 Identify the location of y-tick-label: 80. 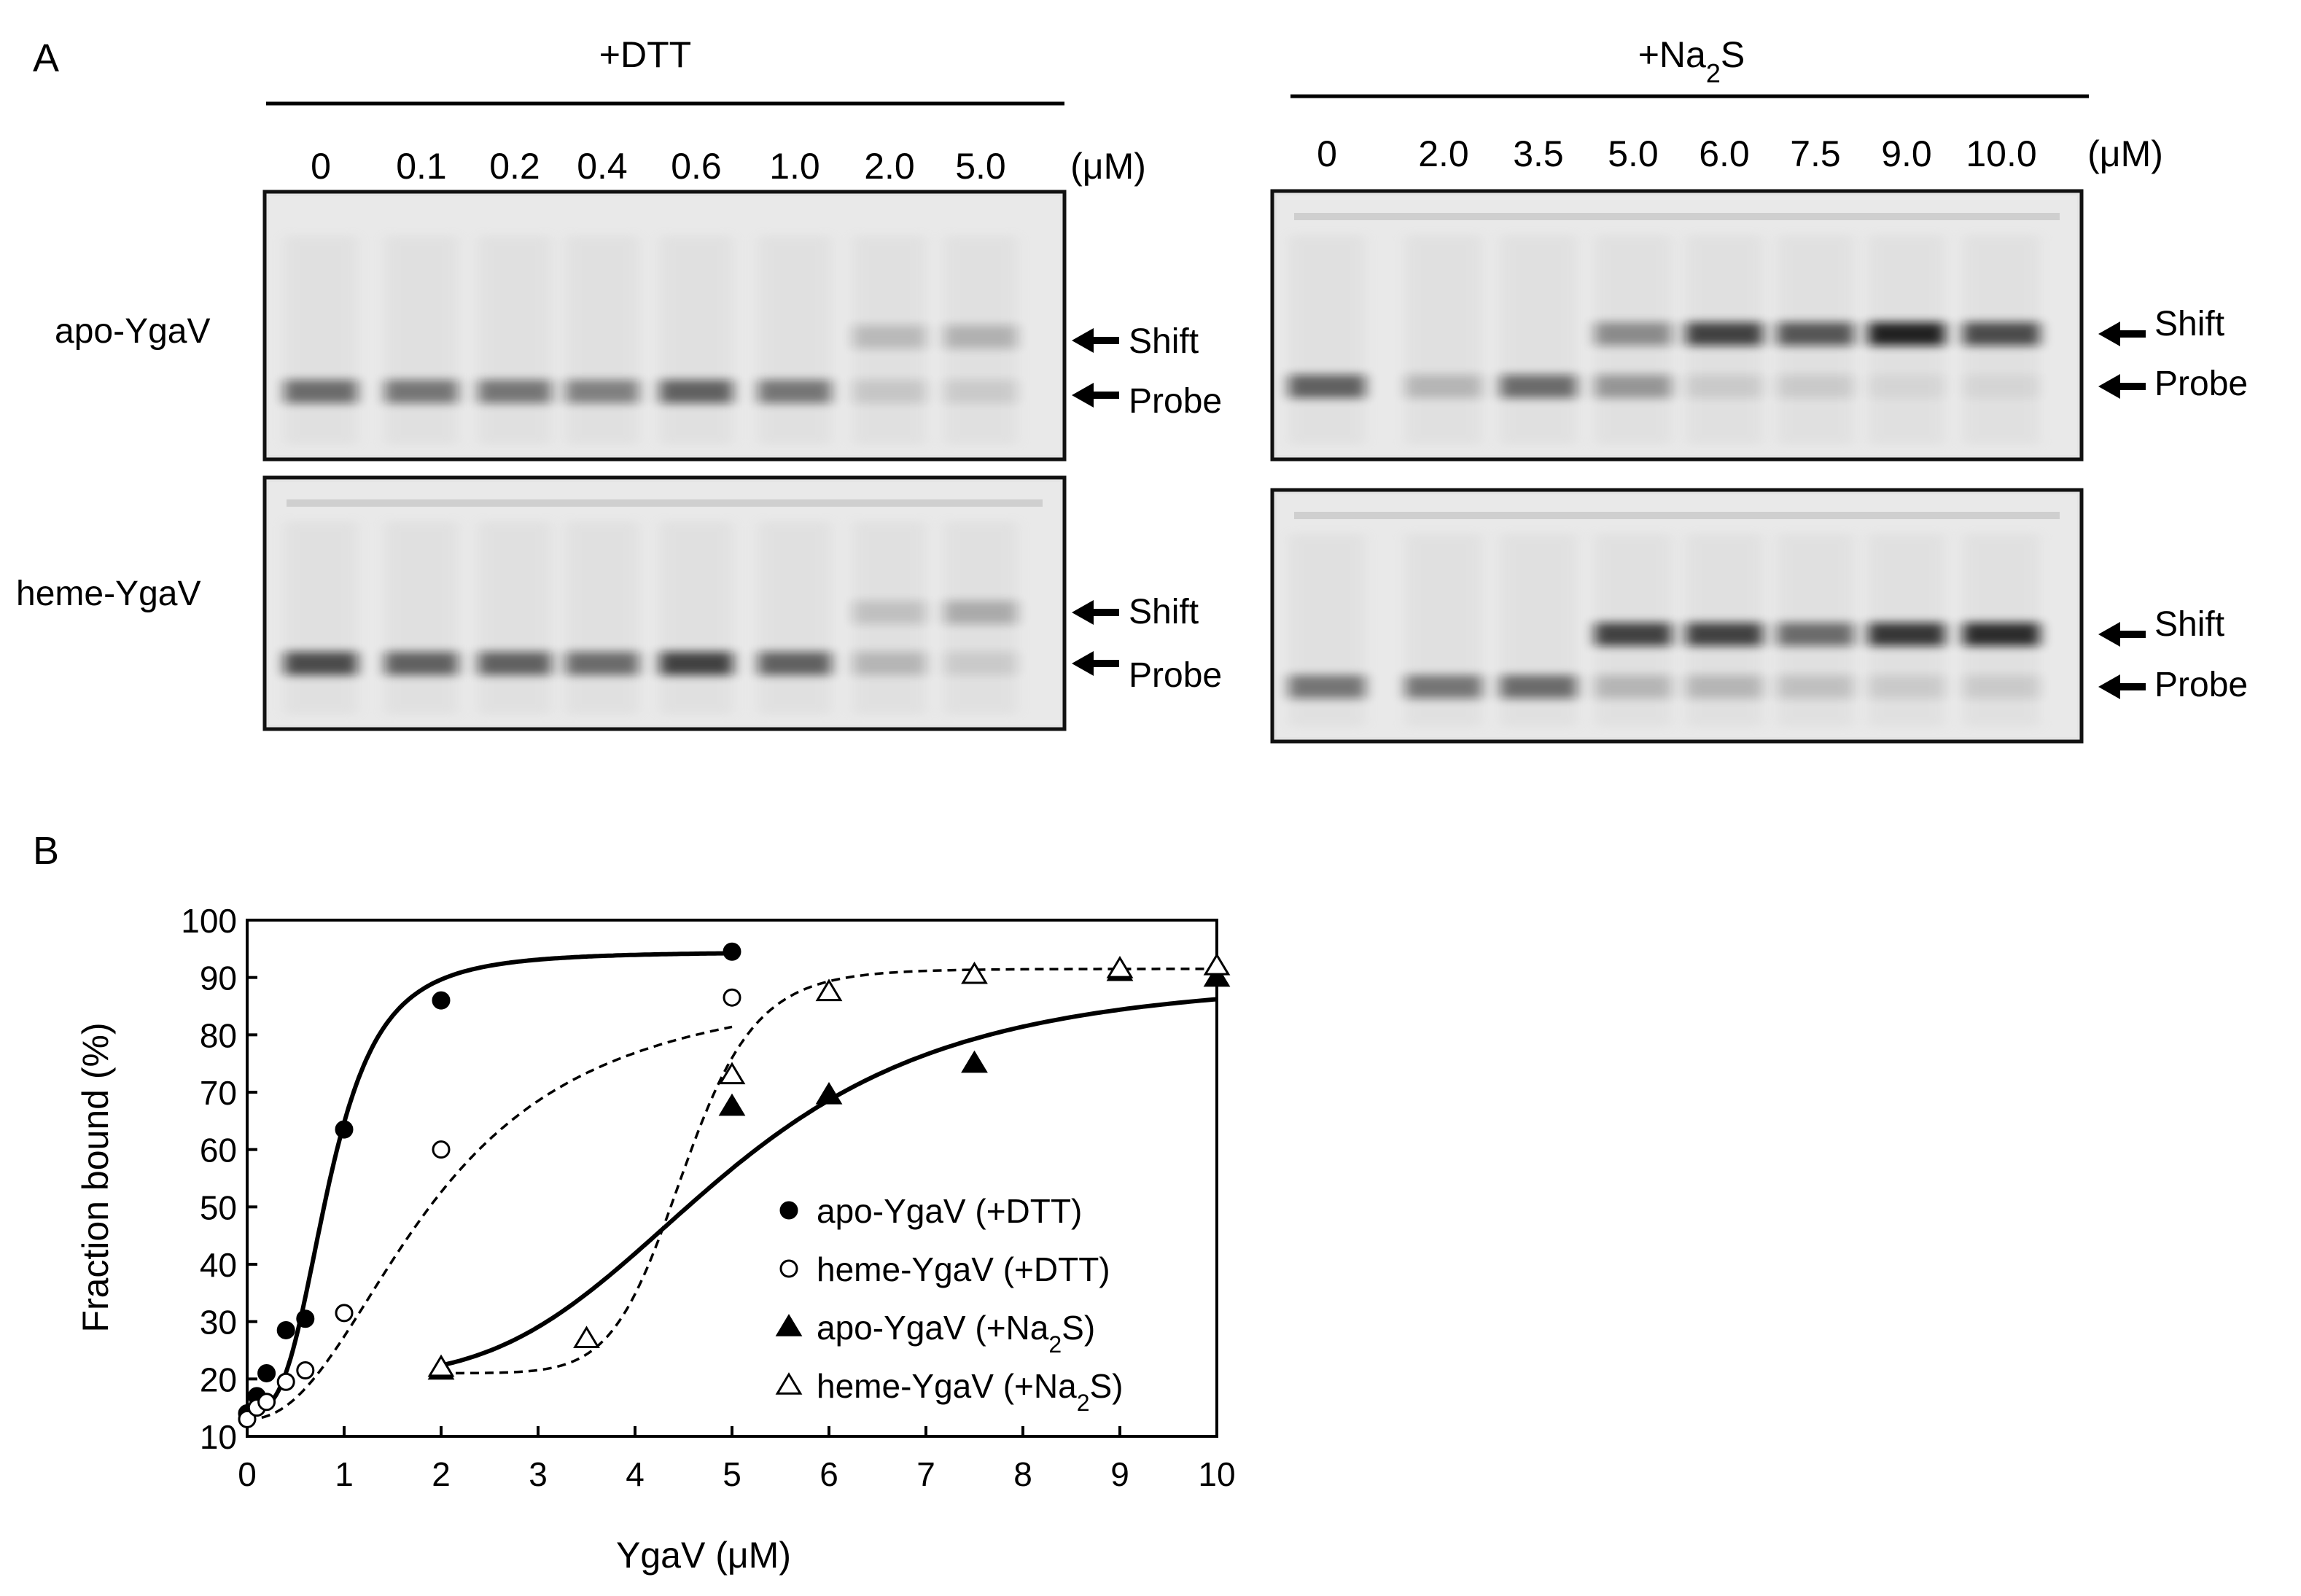
(219, 1035).